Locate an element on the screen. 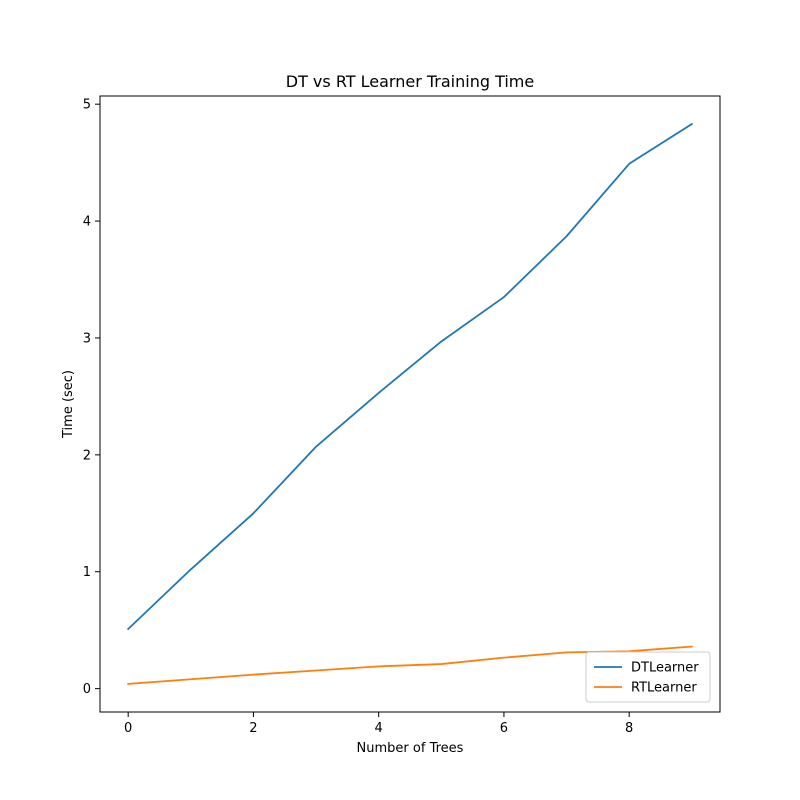 This screenshot has width=800, height=800. x-tick-label: 0 is located at coordinates (128, 728).